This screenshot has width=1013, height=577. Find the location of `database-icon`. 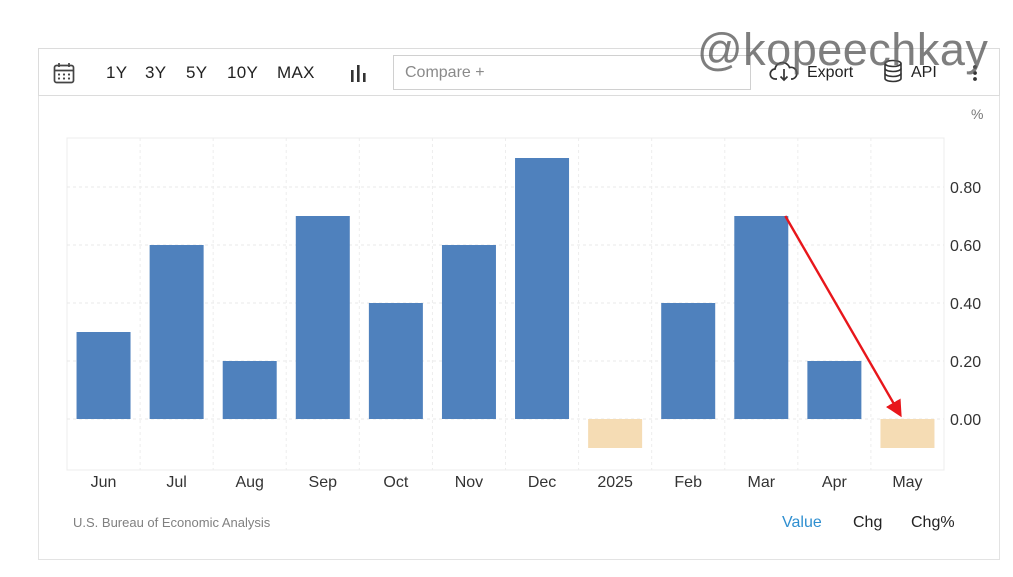

database-icon is located at coordinates (893, 73).